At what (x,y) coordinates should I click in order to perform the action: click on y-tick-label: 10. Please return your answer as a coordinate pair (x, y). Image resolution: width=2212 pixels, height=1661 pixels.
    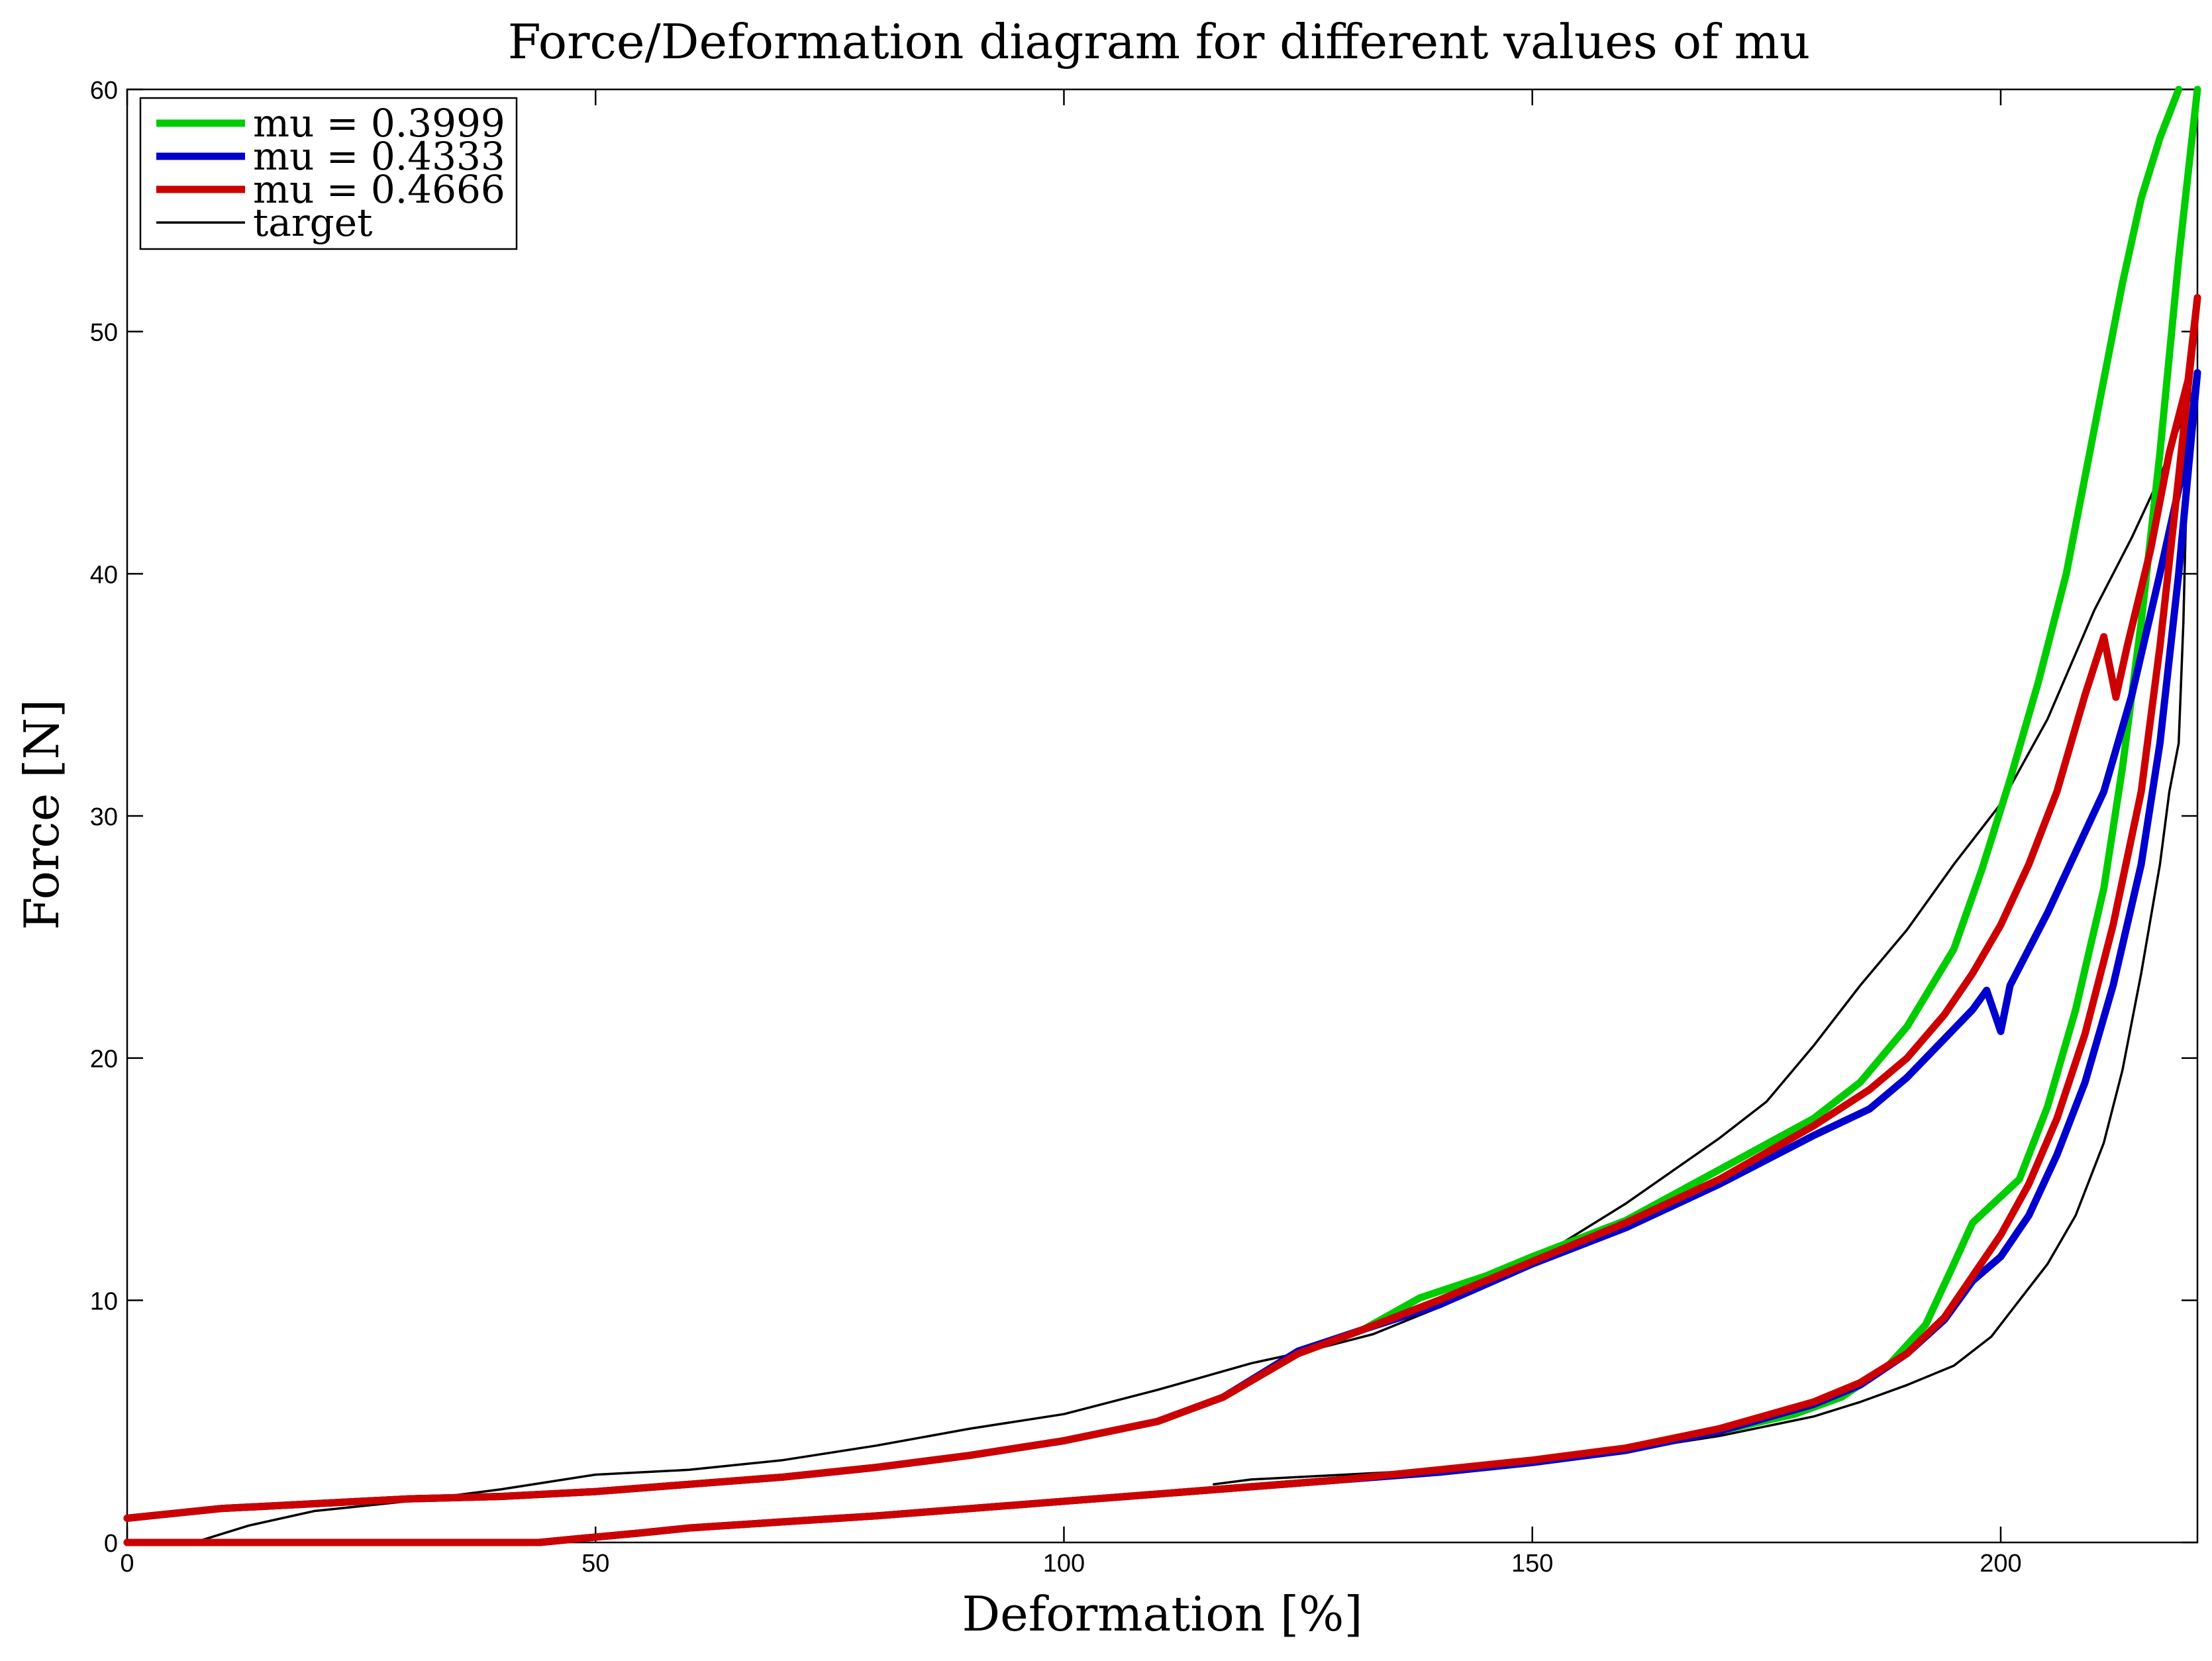
    Looking at the image, I should click on (104, 1301).